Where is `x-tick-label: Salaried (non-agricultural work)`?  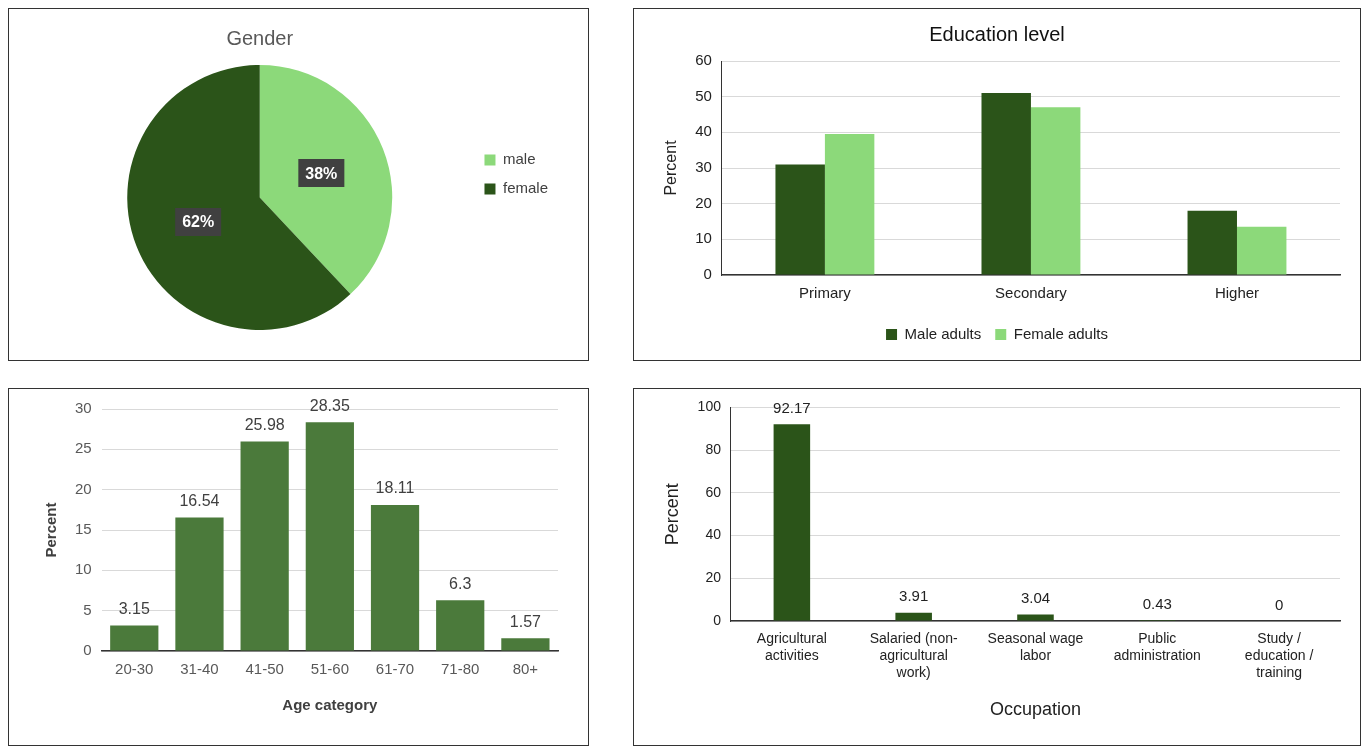
x-tick-label: Salaried (non-agricultural work) is located at coordinates (913, 655).